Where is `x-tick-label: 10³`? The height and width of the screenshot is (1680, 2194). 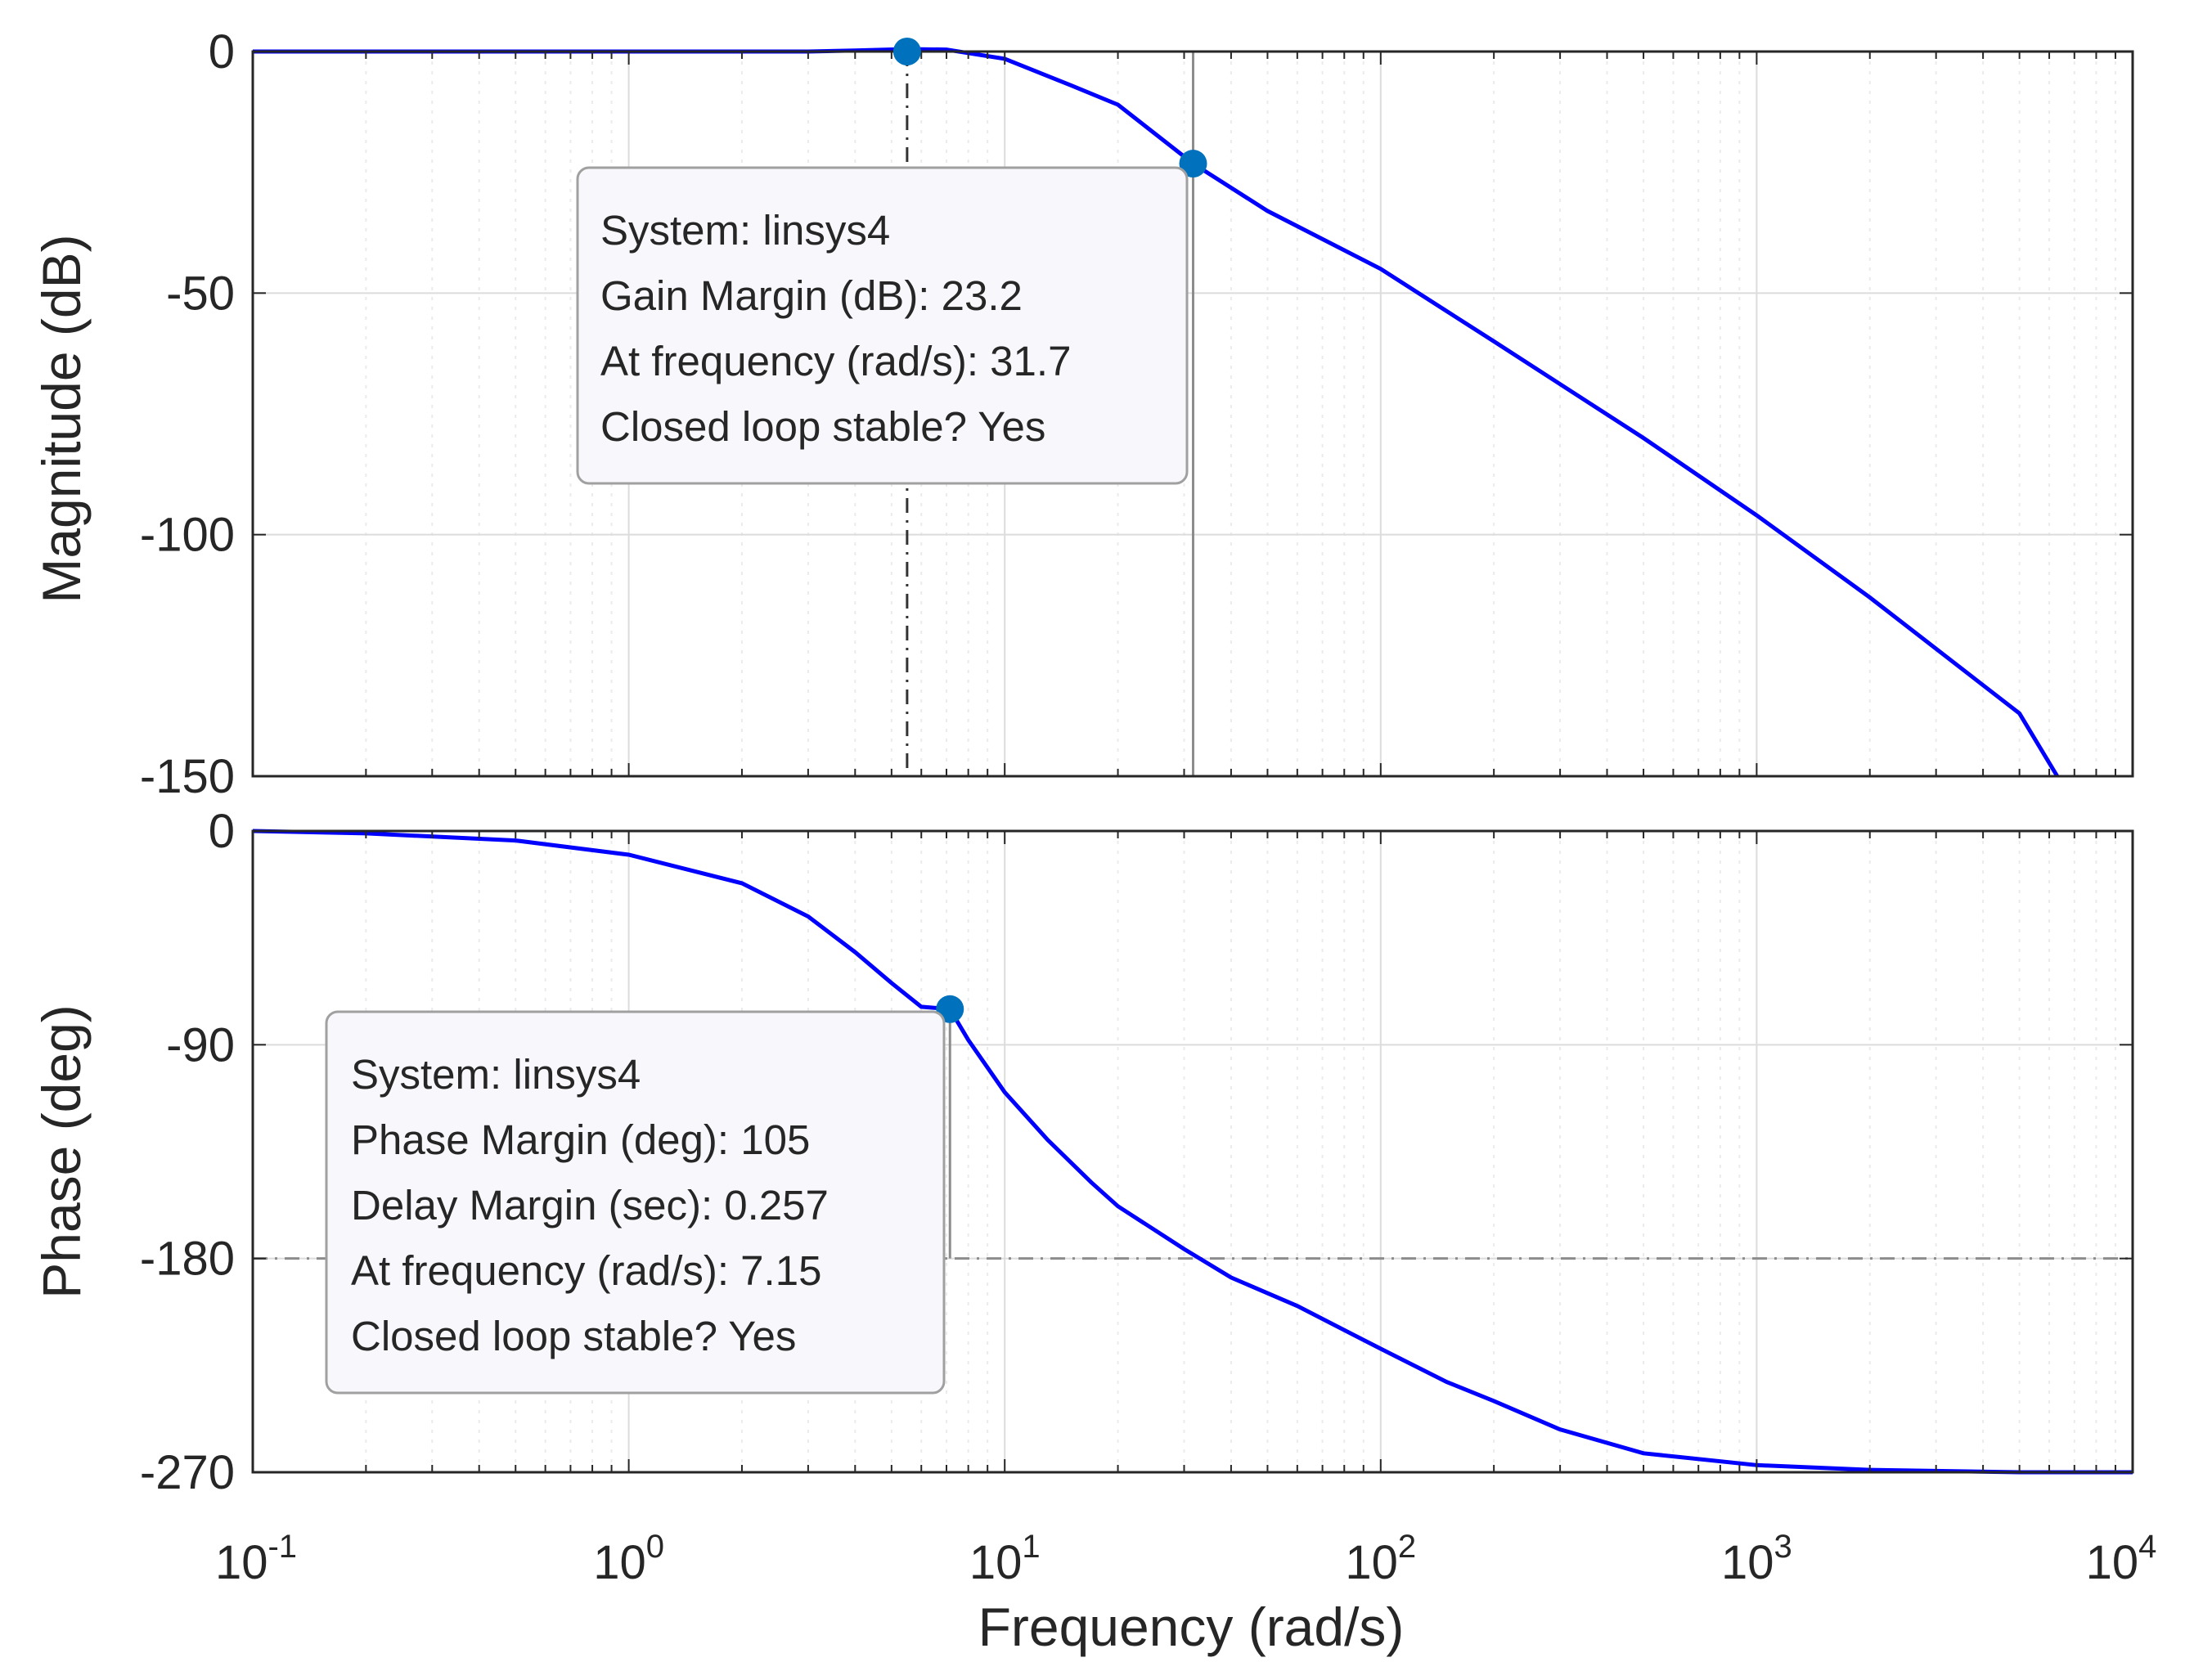 x-tick-label: 10³ is located at coordinates (1756, 1559).